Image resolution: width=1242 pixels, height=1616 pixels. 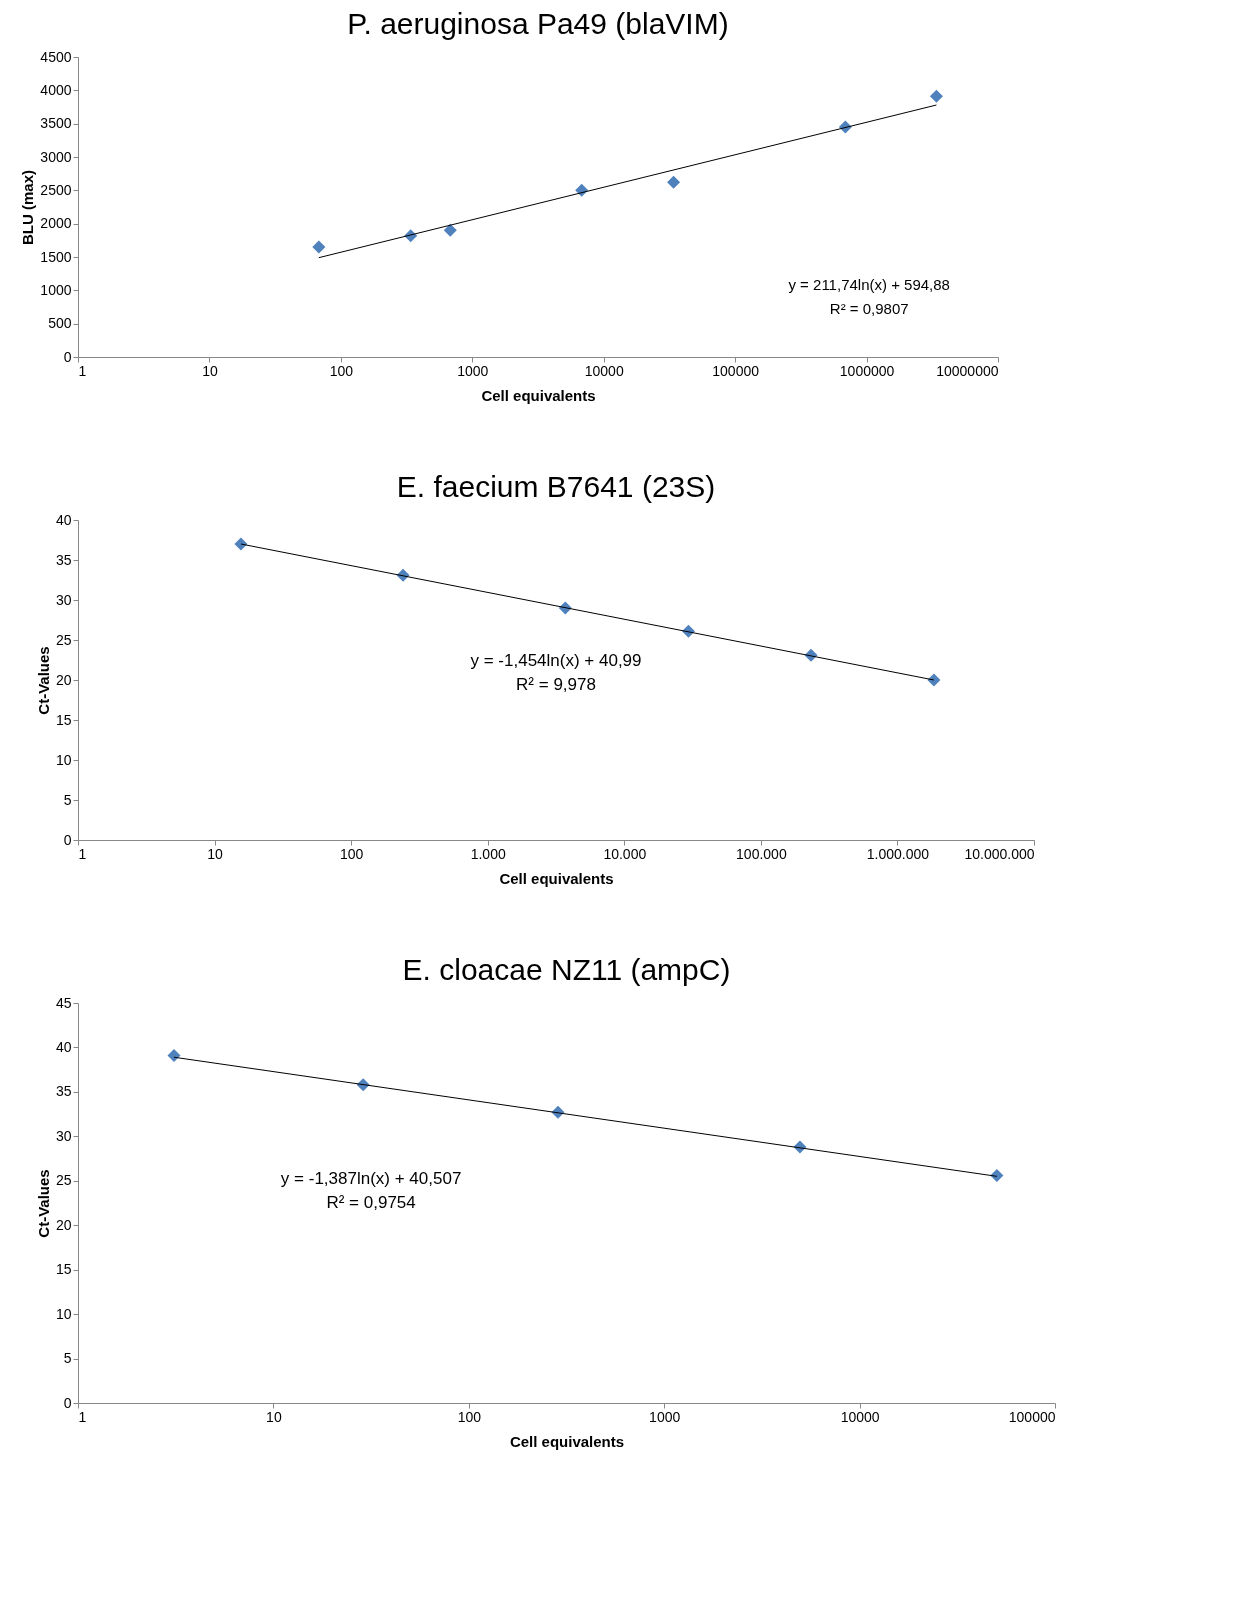 I want to click on x-tick-label: 10.000, so click(x=625, y=853).